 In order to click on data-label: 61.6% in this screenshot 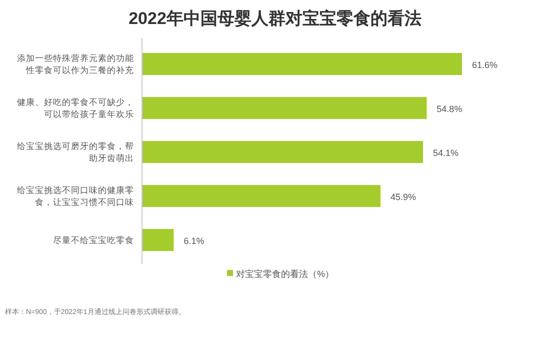, I will do `click(485, 65)`.